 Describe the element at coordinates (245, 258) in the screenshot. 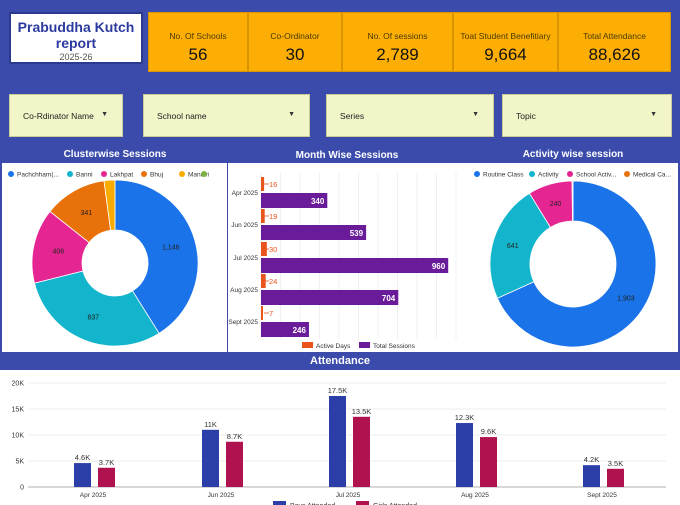

I see `month-tick-label: Jul 2025` at that location.